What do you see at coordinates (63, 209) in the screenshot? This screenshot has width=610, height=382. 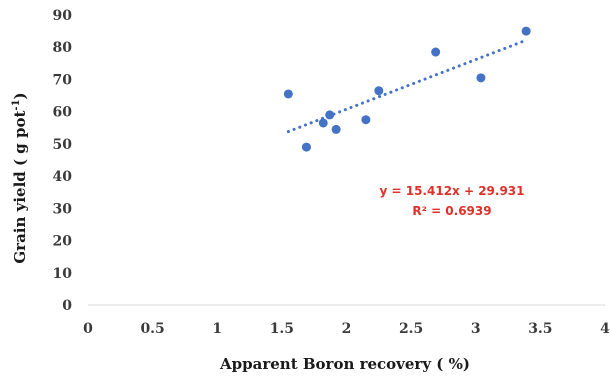 I see `y-tick-label: 30` at bounding box center [63, 209].